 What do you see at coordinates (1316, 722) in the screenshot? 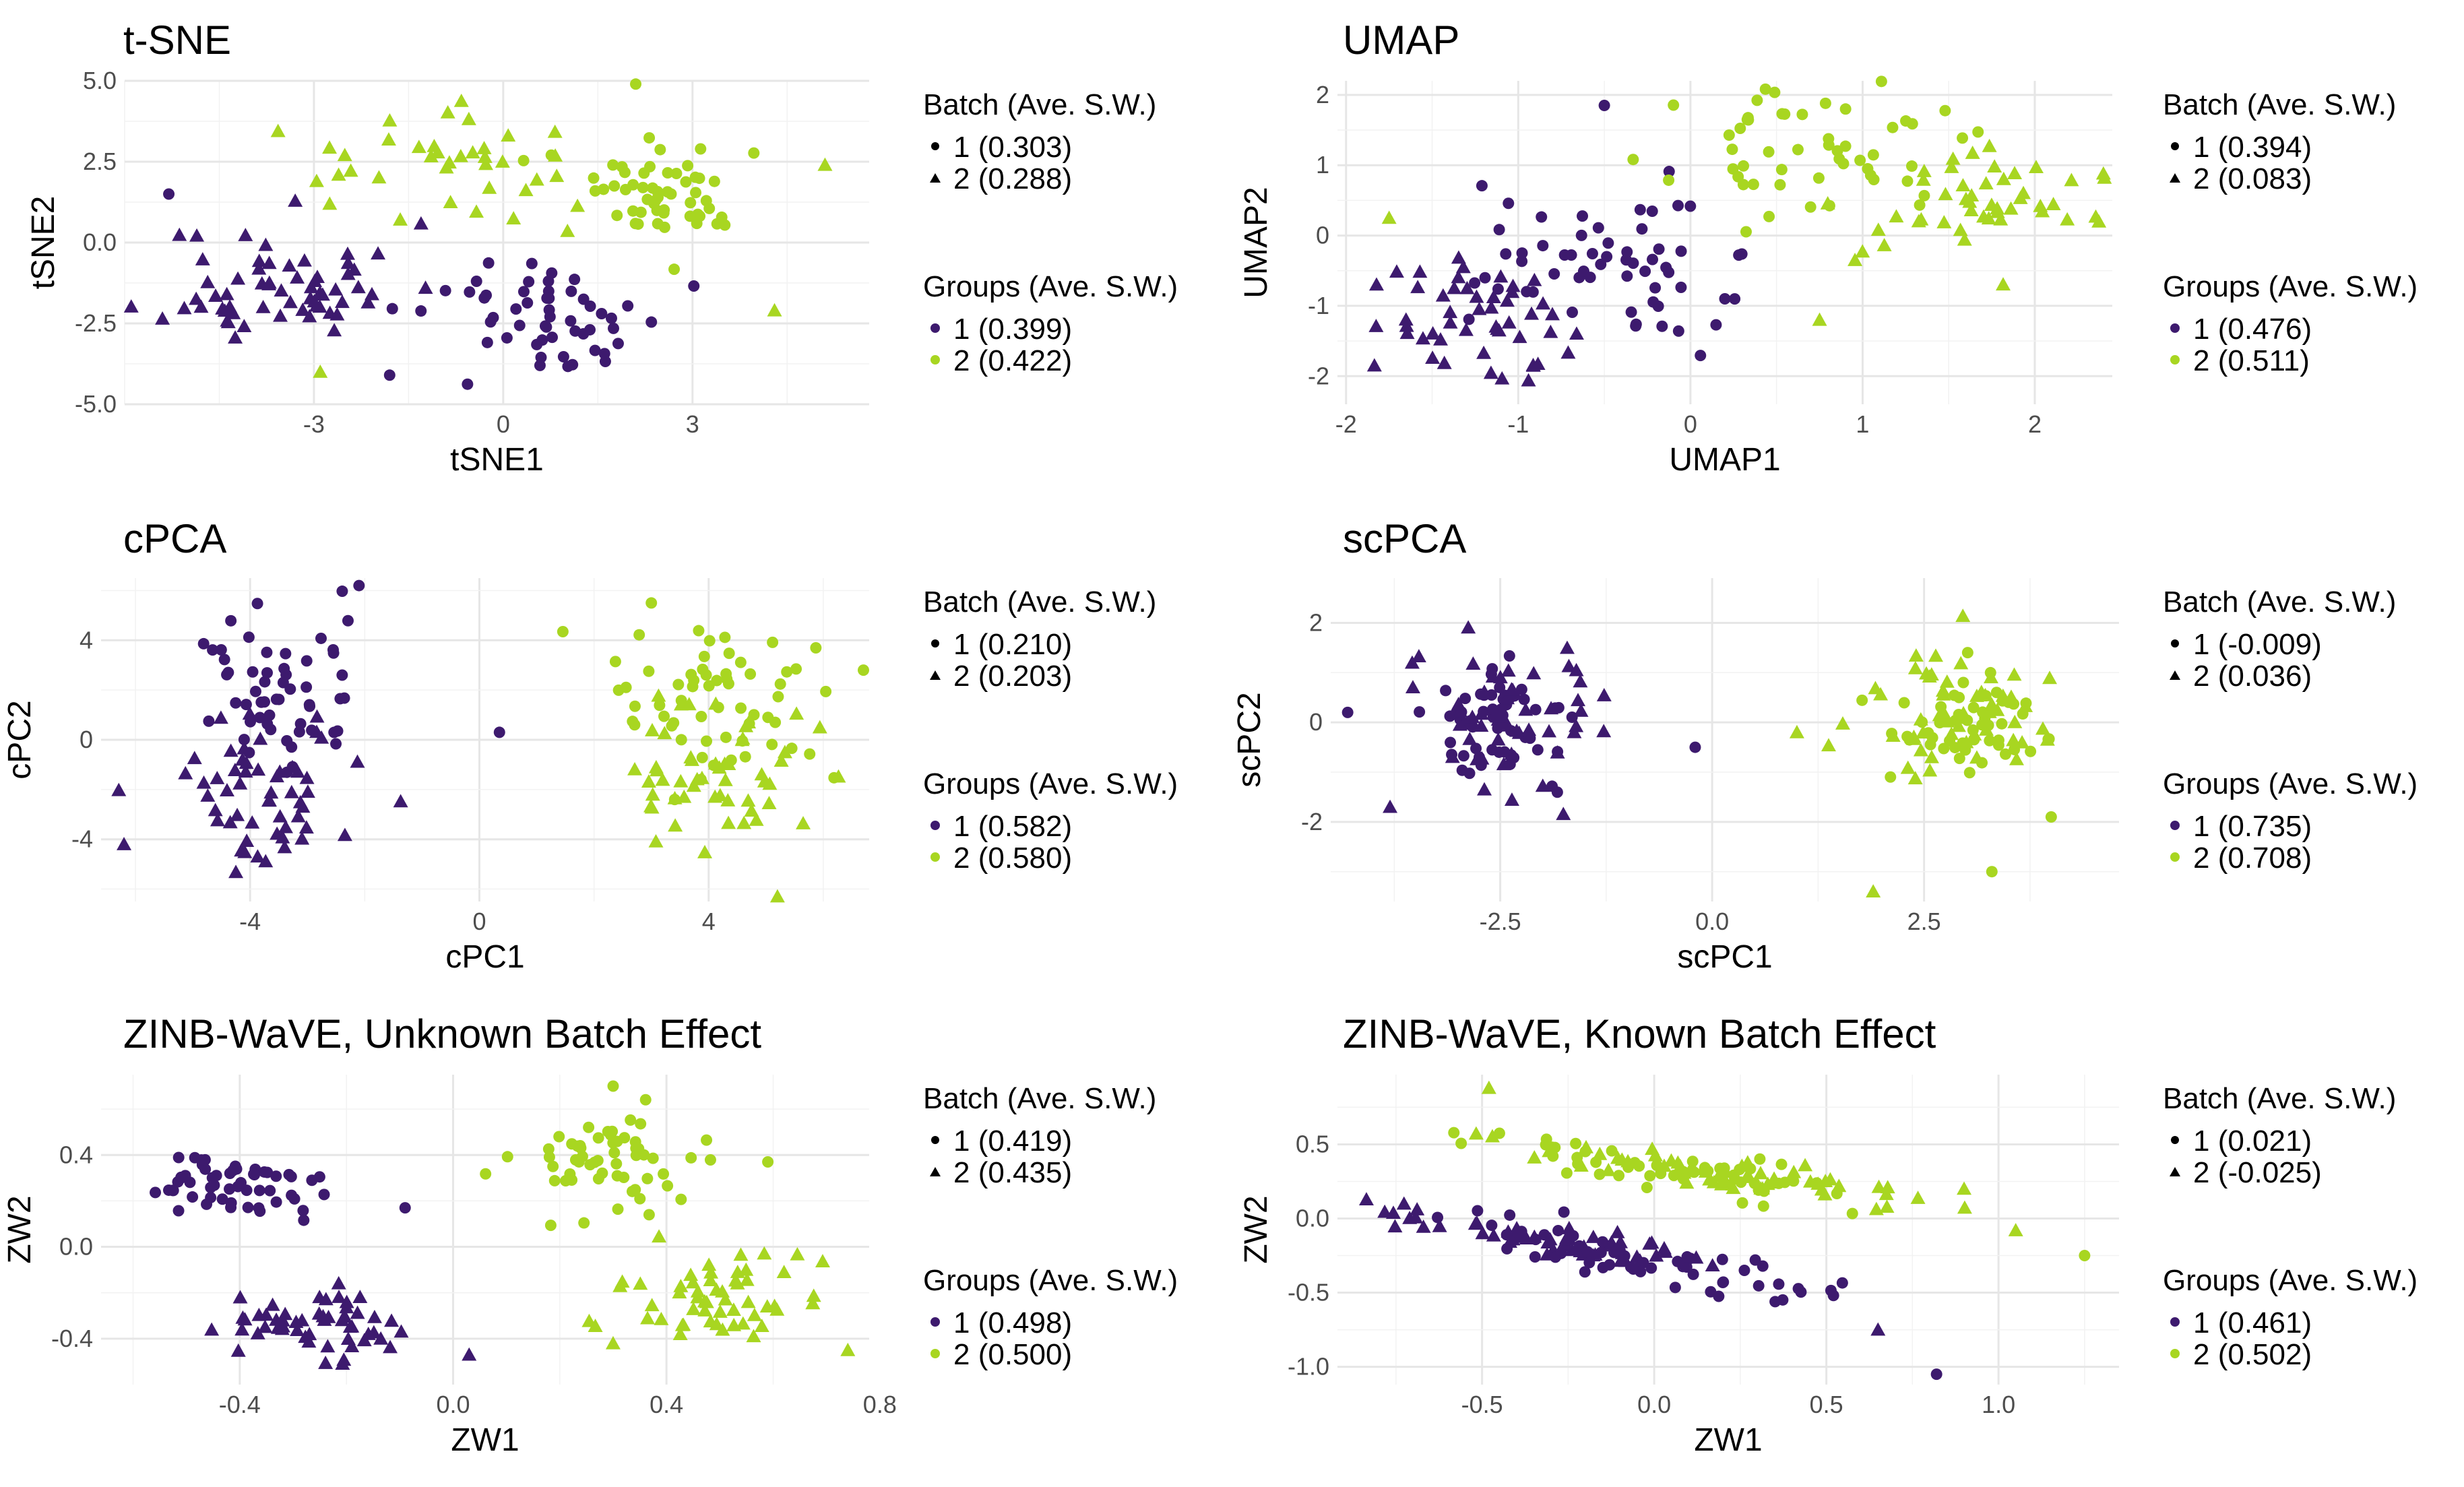
I see `y-tick-label: 0` at bounding box center [1316, 722].